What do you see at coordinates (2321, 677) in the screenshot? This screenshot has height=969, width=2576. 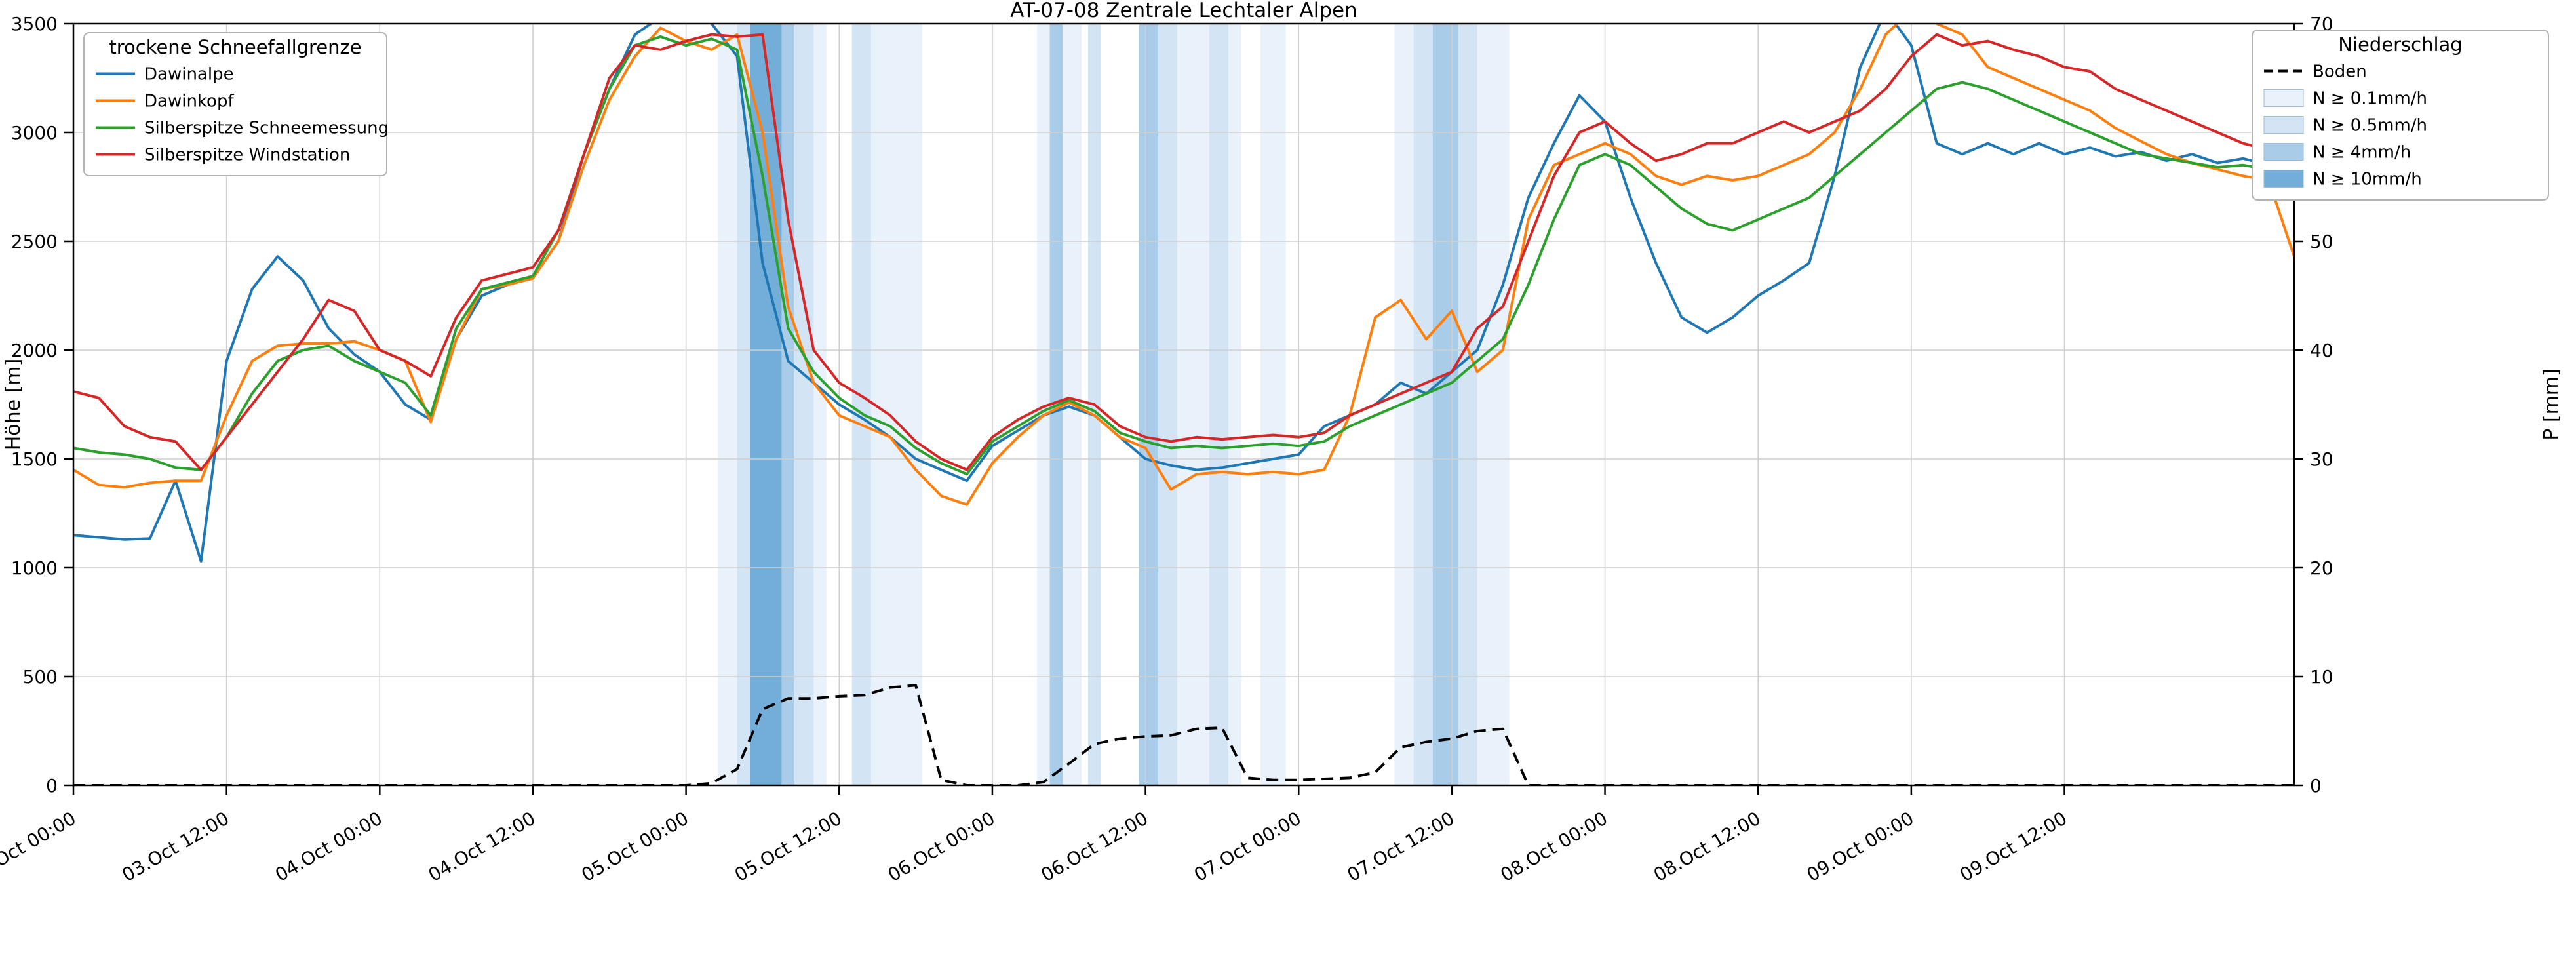 I see `y-right-tick-label: 10` at bounding box center [2321, 677].